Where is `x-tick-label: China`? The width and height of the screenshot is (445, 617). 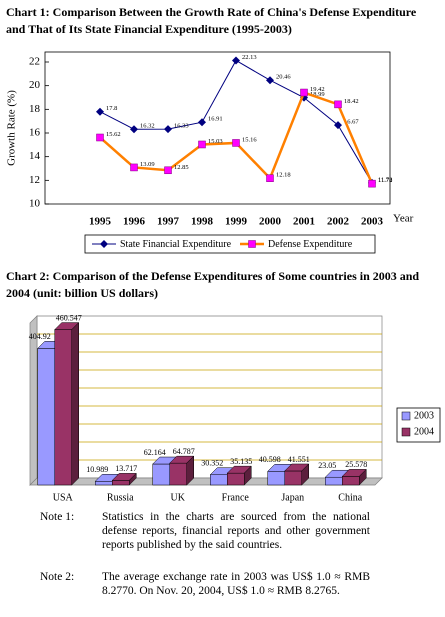 x-tick-label: China is located at coordinates (350, 497).